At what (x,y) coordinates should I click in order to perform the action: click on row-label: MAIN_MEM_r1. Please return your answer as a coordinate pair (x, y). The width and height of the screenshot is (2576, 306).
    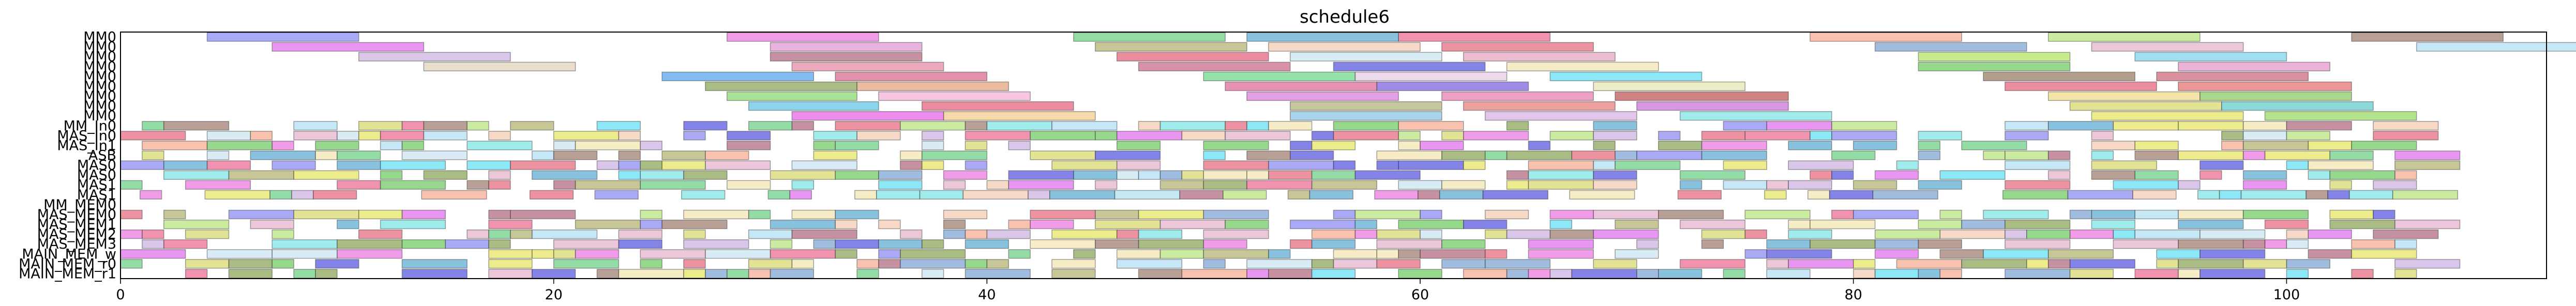
    Looking at the image, I should click on (67, 274).